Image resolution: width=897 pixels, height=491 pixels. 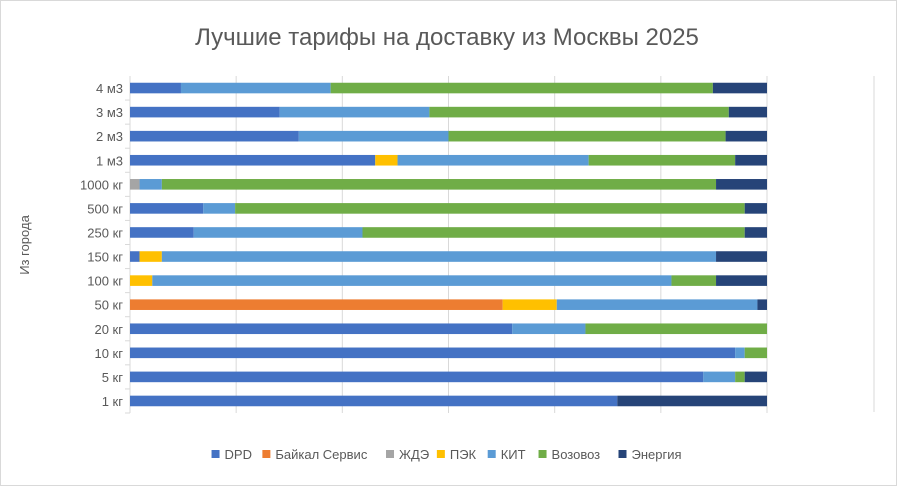 What do you see at coordinates (105, 281) in the screenshot?
I see `category-label: 100 кг` at bounding box center [105, 281].